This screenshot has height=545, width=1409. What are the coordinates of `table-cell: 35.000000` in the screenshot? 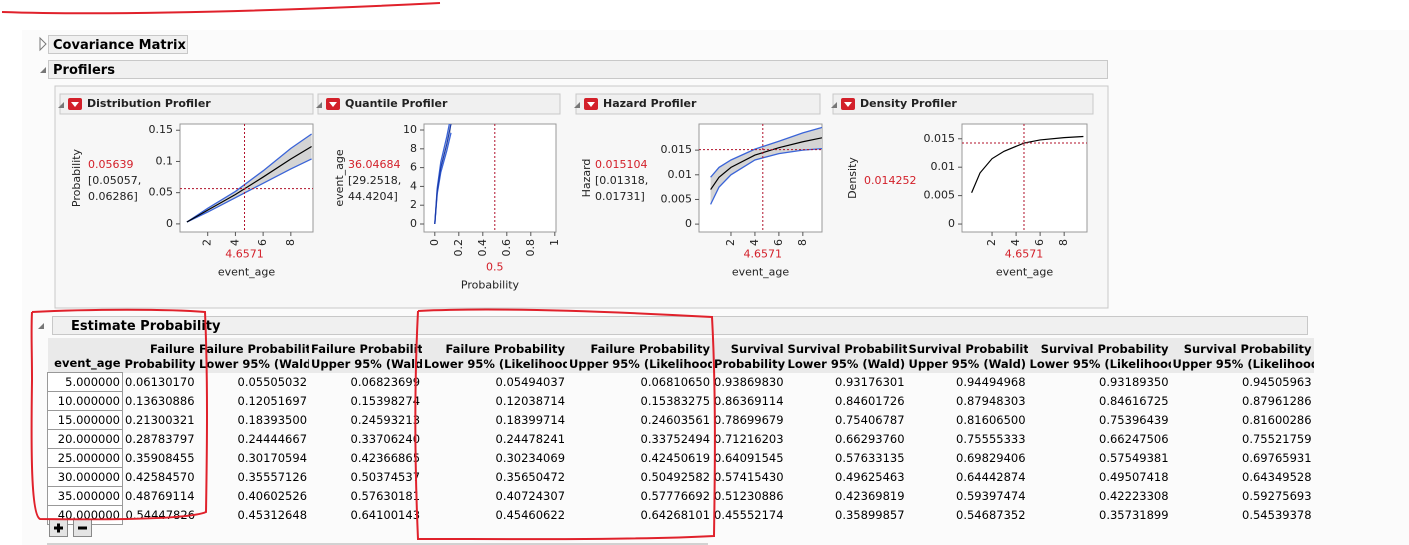 It's located at (85, 496).